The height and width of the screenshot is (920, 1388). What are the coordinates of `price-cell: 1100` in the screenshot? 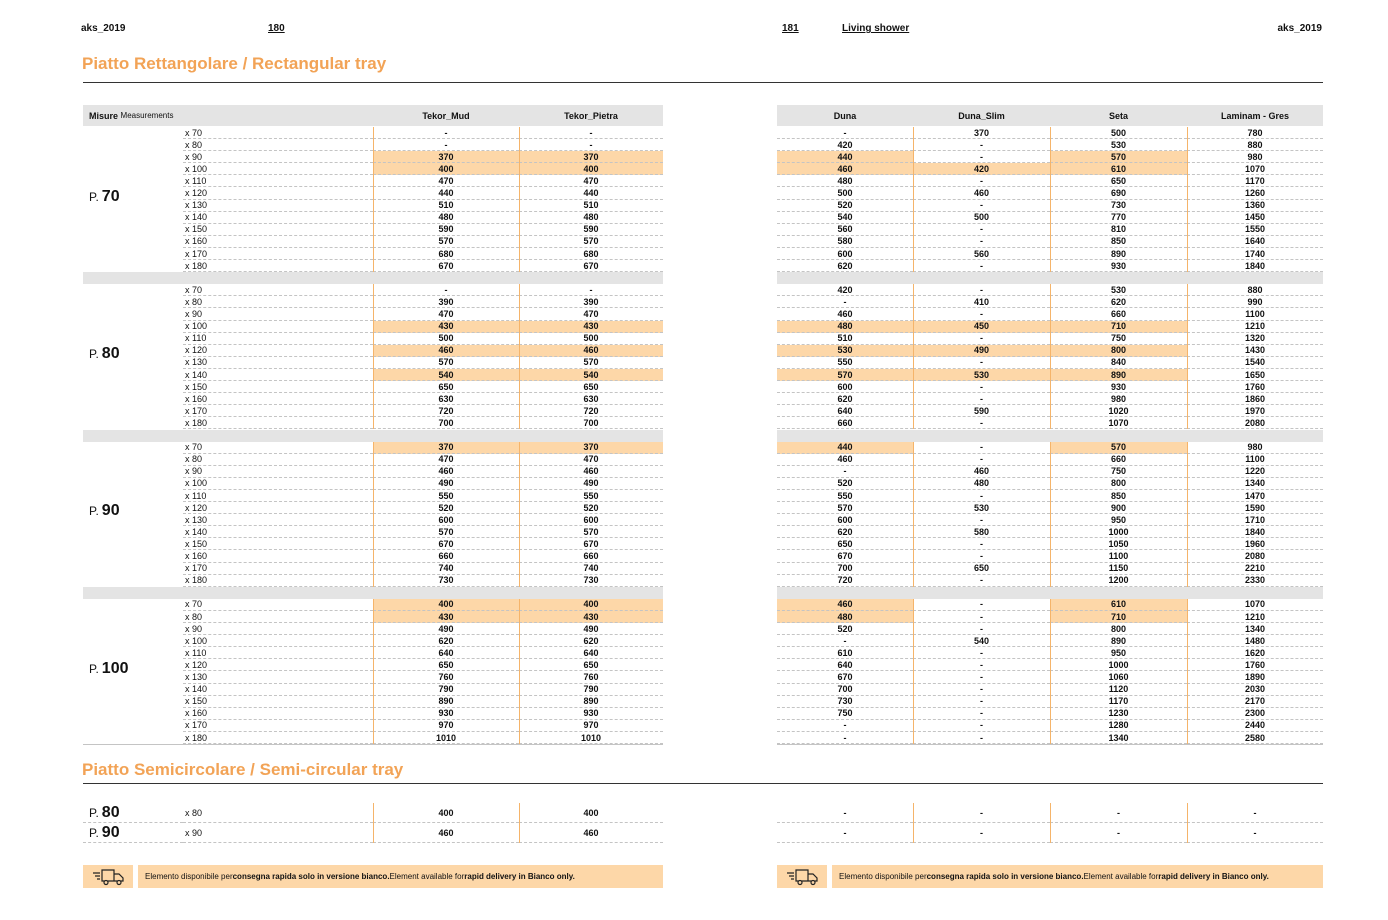 It's located at (1255, 315).